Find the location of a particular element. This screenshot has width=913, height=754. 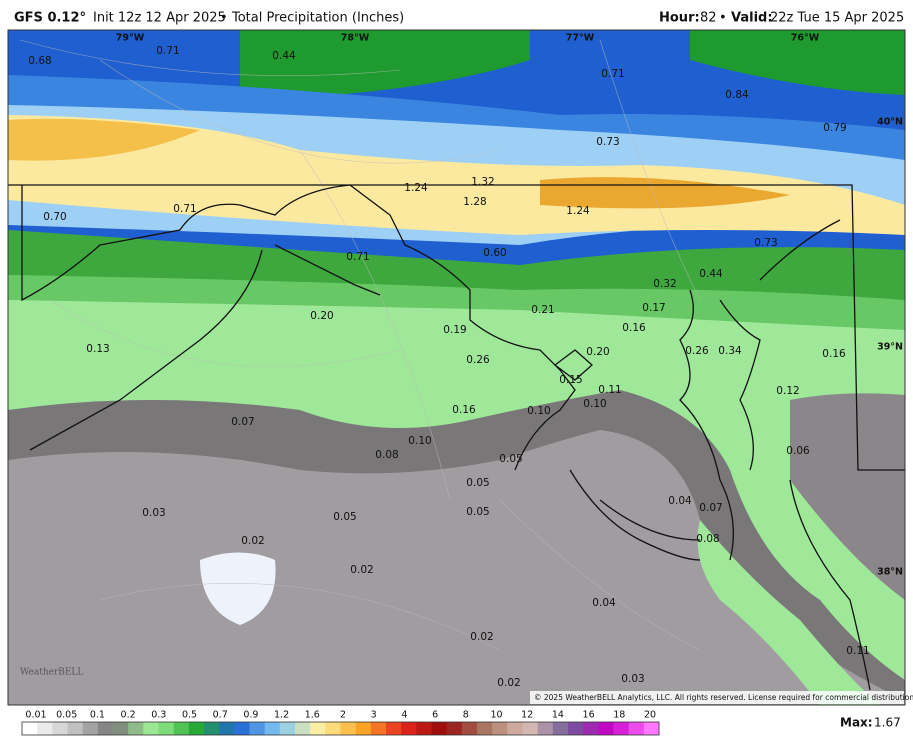

map-value-label: 0.20 is located at coordinates (321, 316).